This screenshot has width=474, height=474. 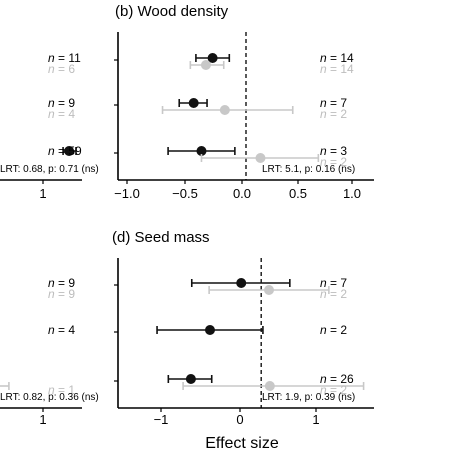 I want to click on x-tick-label: 1.0, so click(x=352, y=193).